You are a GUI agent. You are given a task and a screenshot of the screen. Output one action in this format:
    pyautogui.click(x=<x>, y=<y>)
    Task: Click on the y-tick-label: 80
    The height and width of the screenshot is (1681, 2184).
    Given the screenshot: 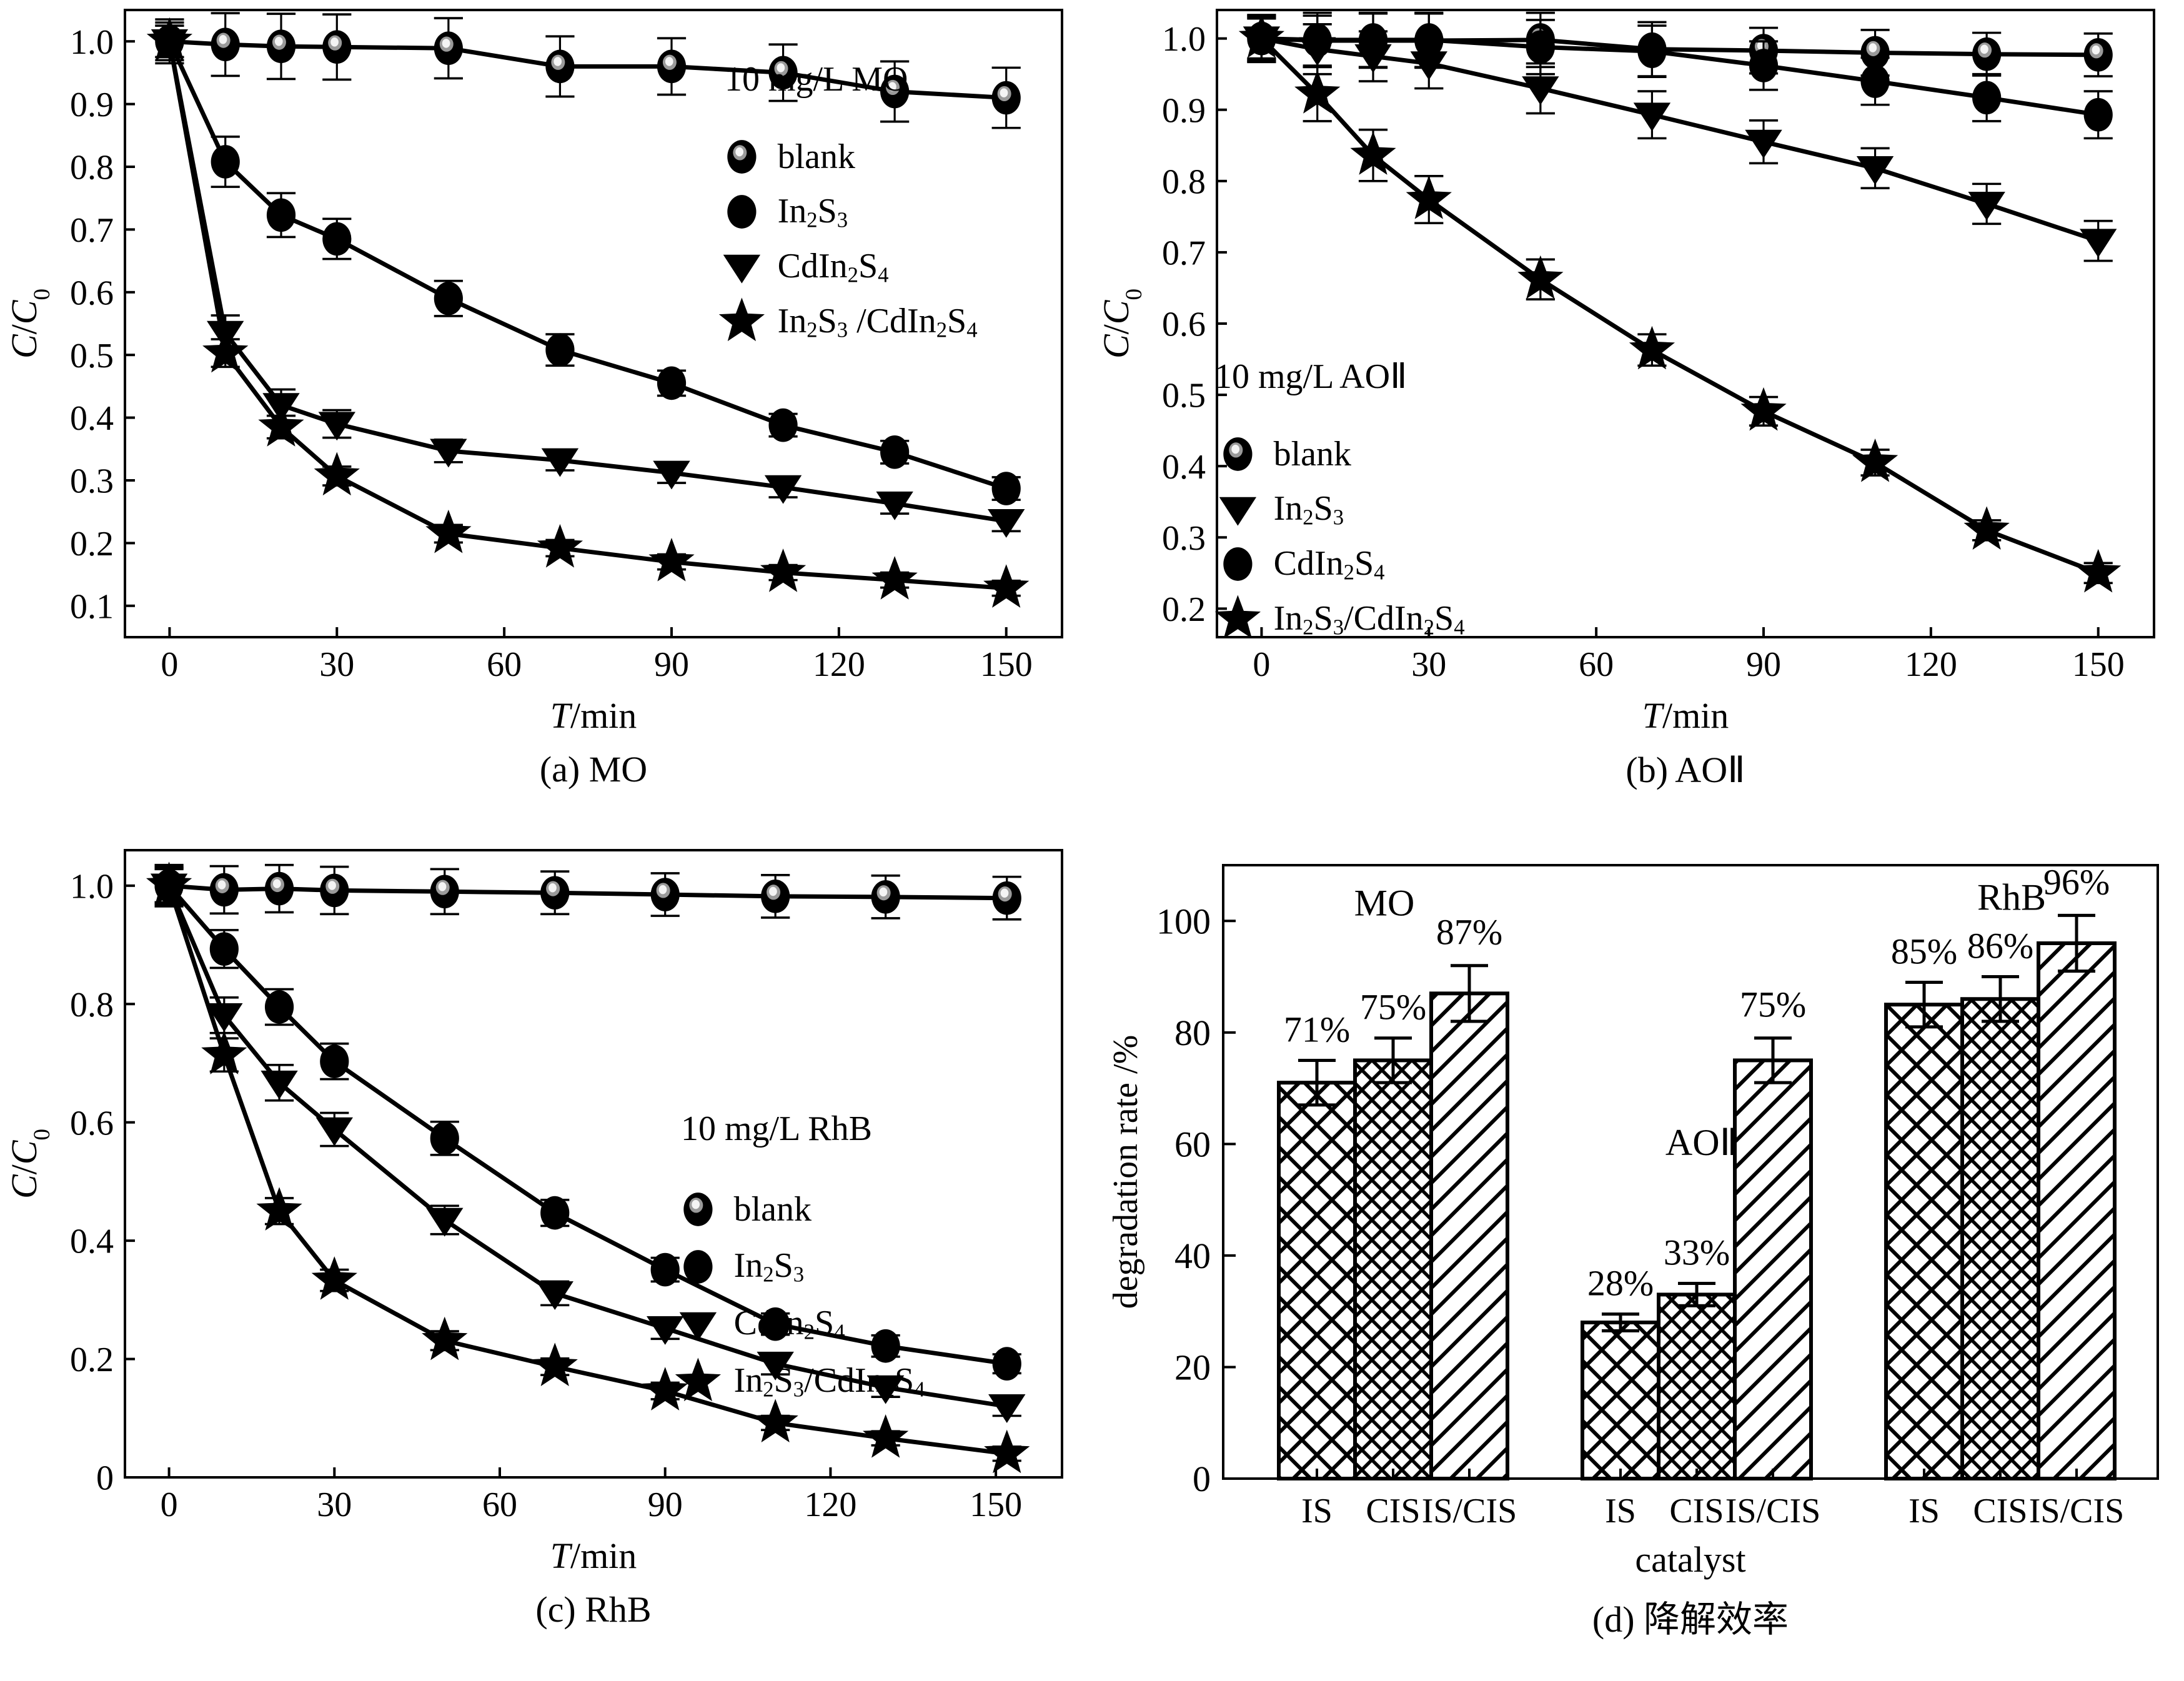 What is the action you would take?
    pyautogui.click(x=1192, y=1033)
    